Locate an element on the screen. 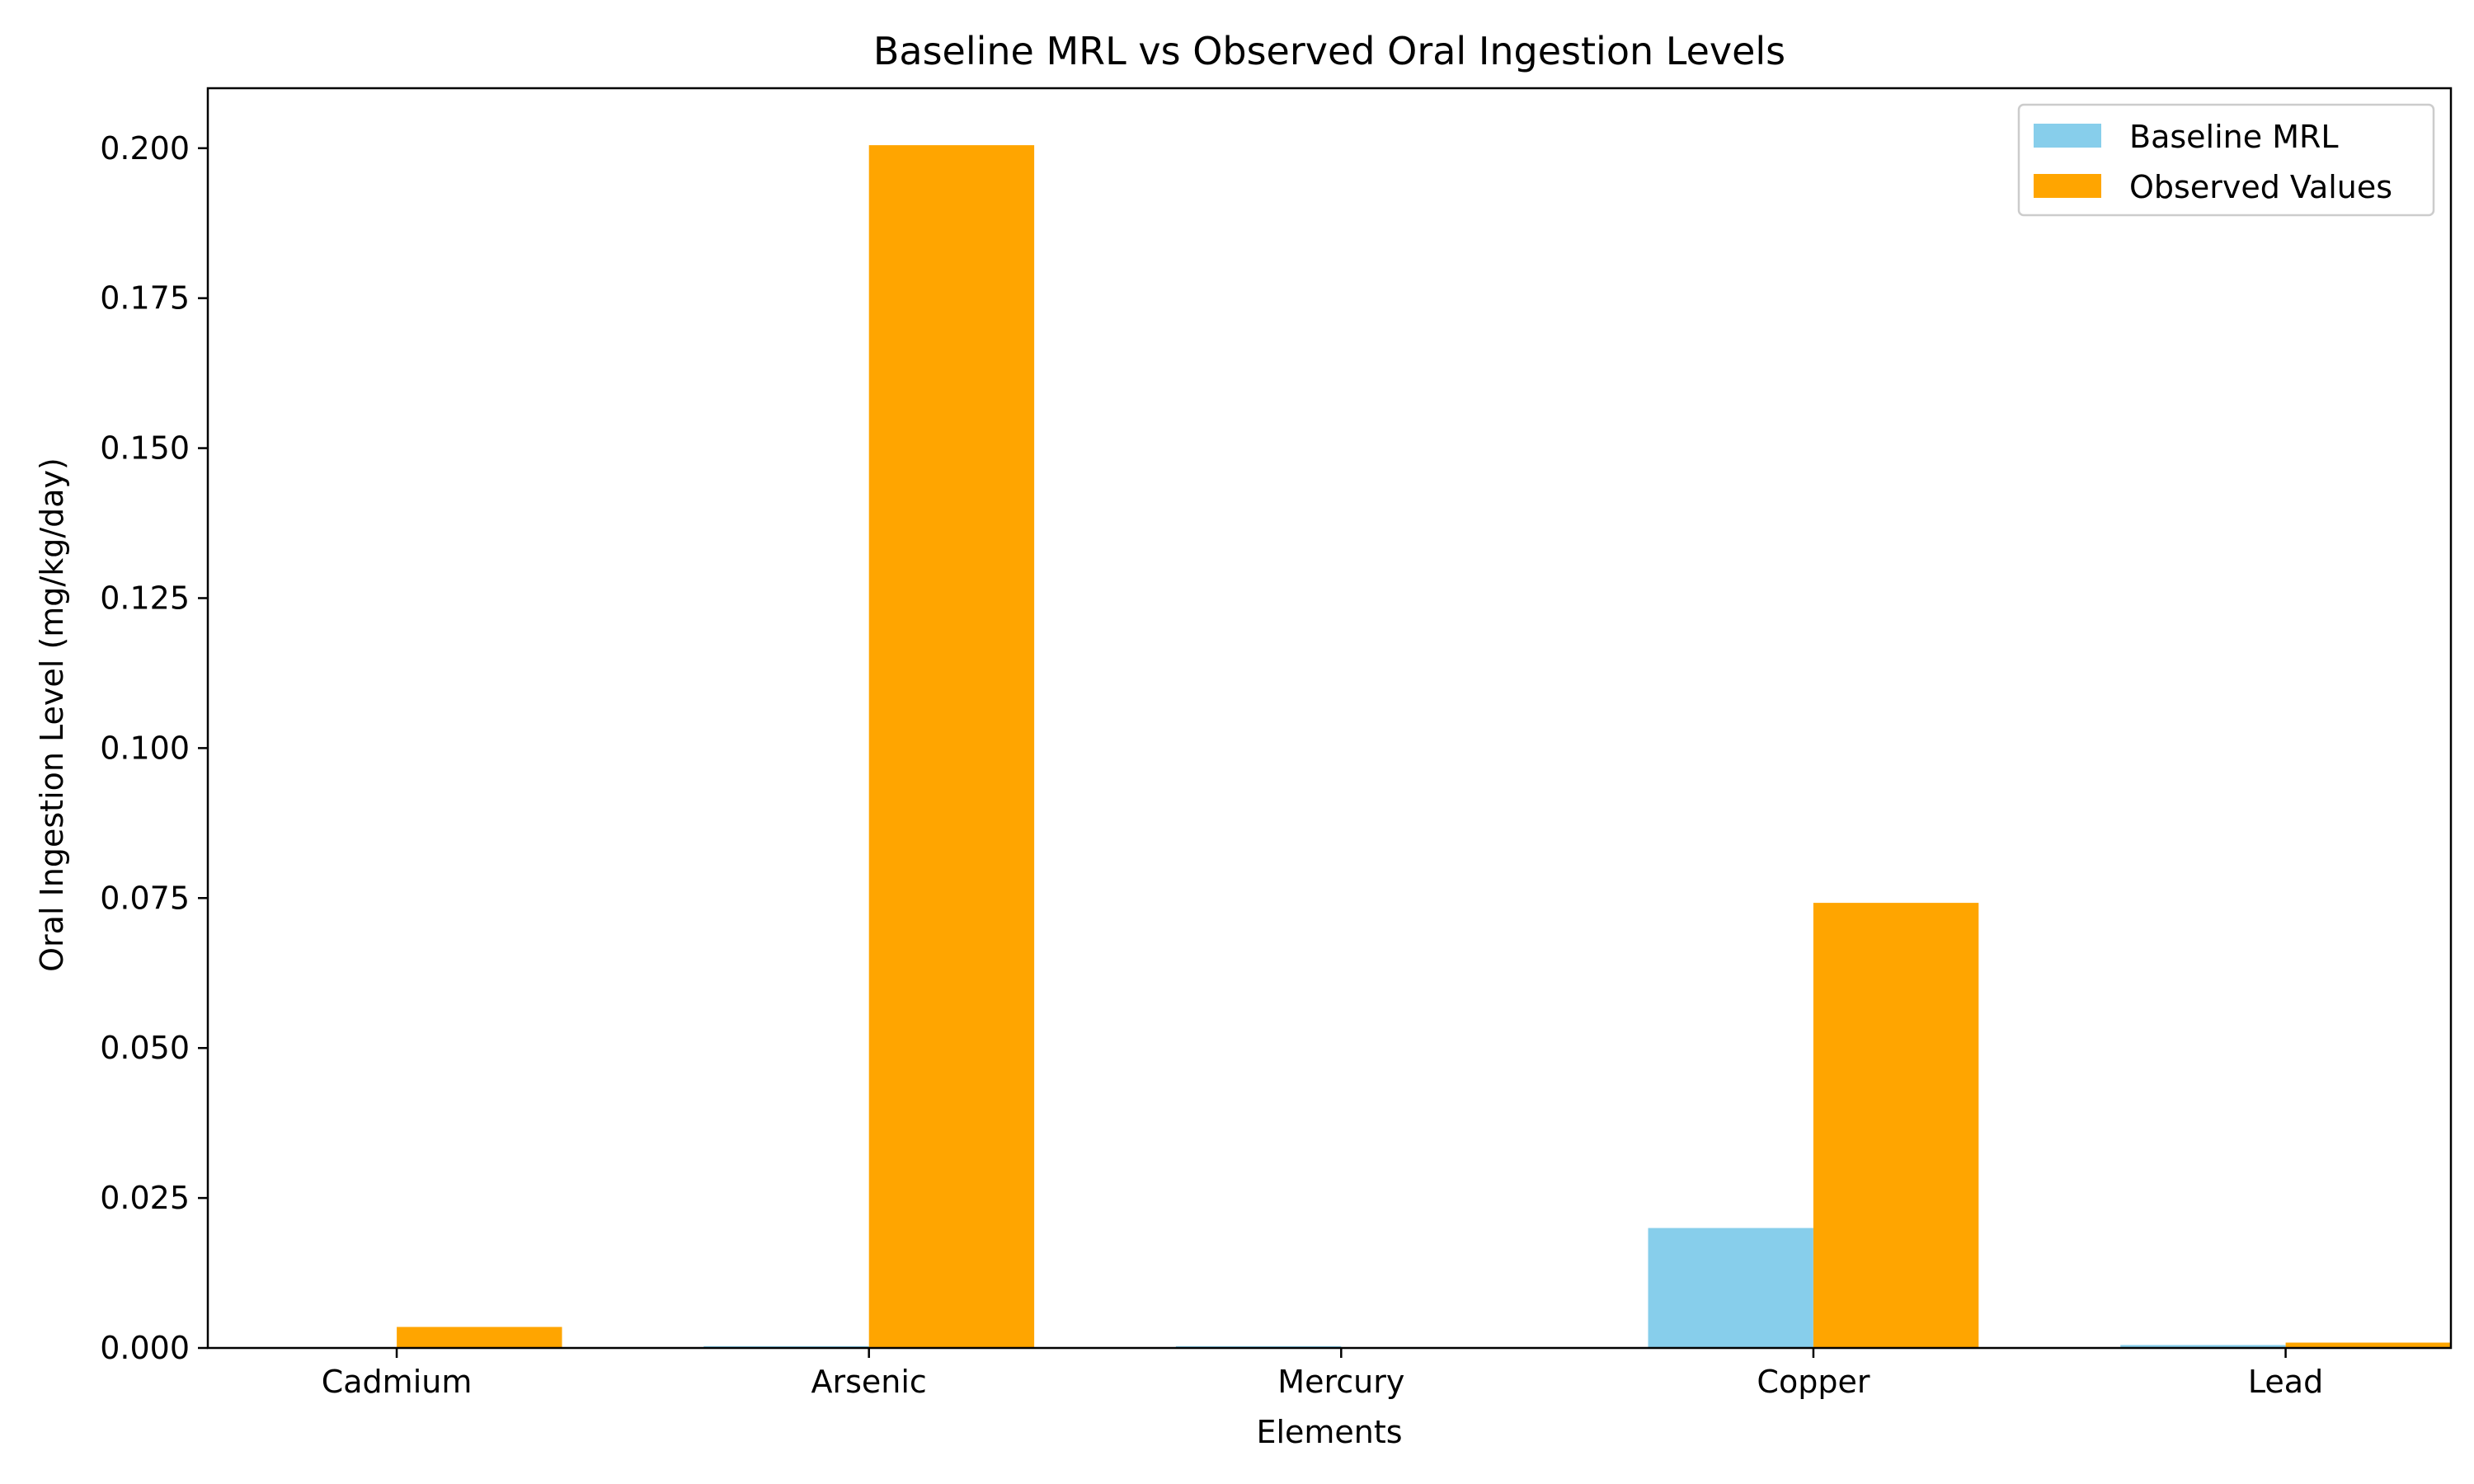  y-tick-label: 0.125 is located at coordinates (145, 598).